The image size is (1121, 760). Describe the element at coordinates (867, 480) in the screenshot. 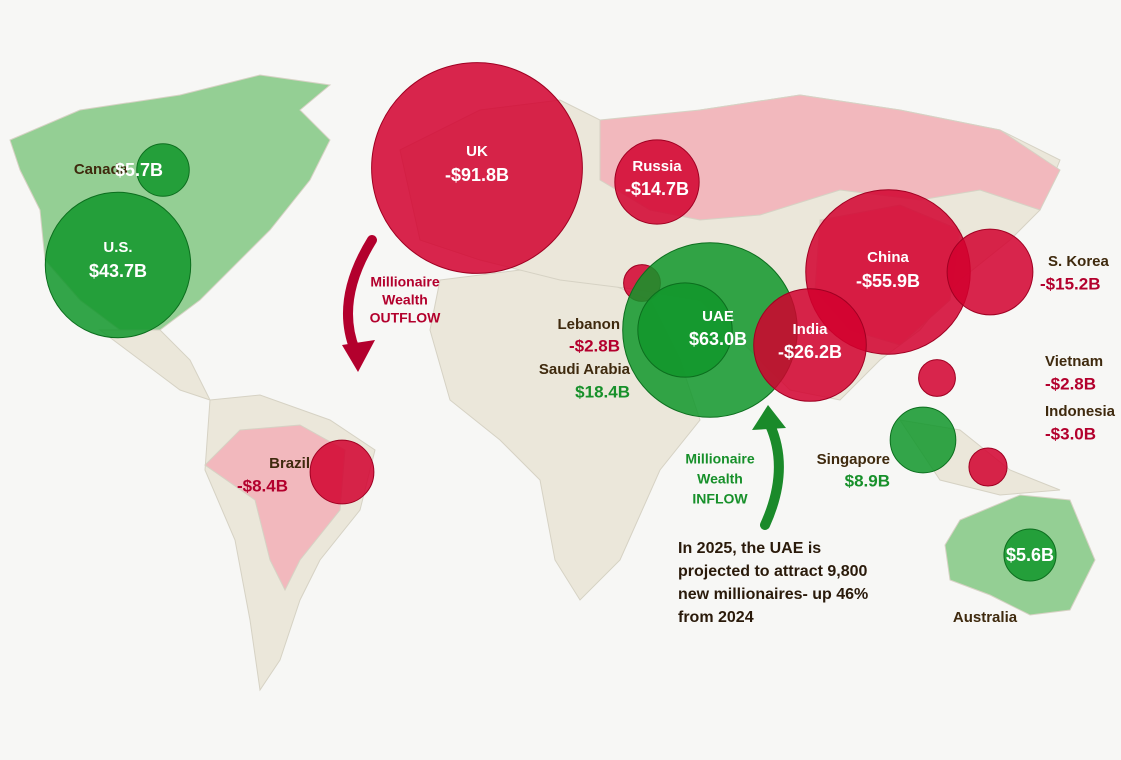

I see `country-value: $8.9B` at that location.